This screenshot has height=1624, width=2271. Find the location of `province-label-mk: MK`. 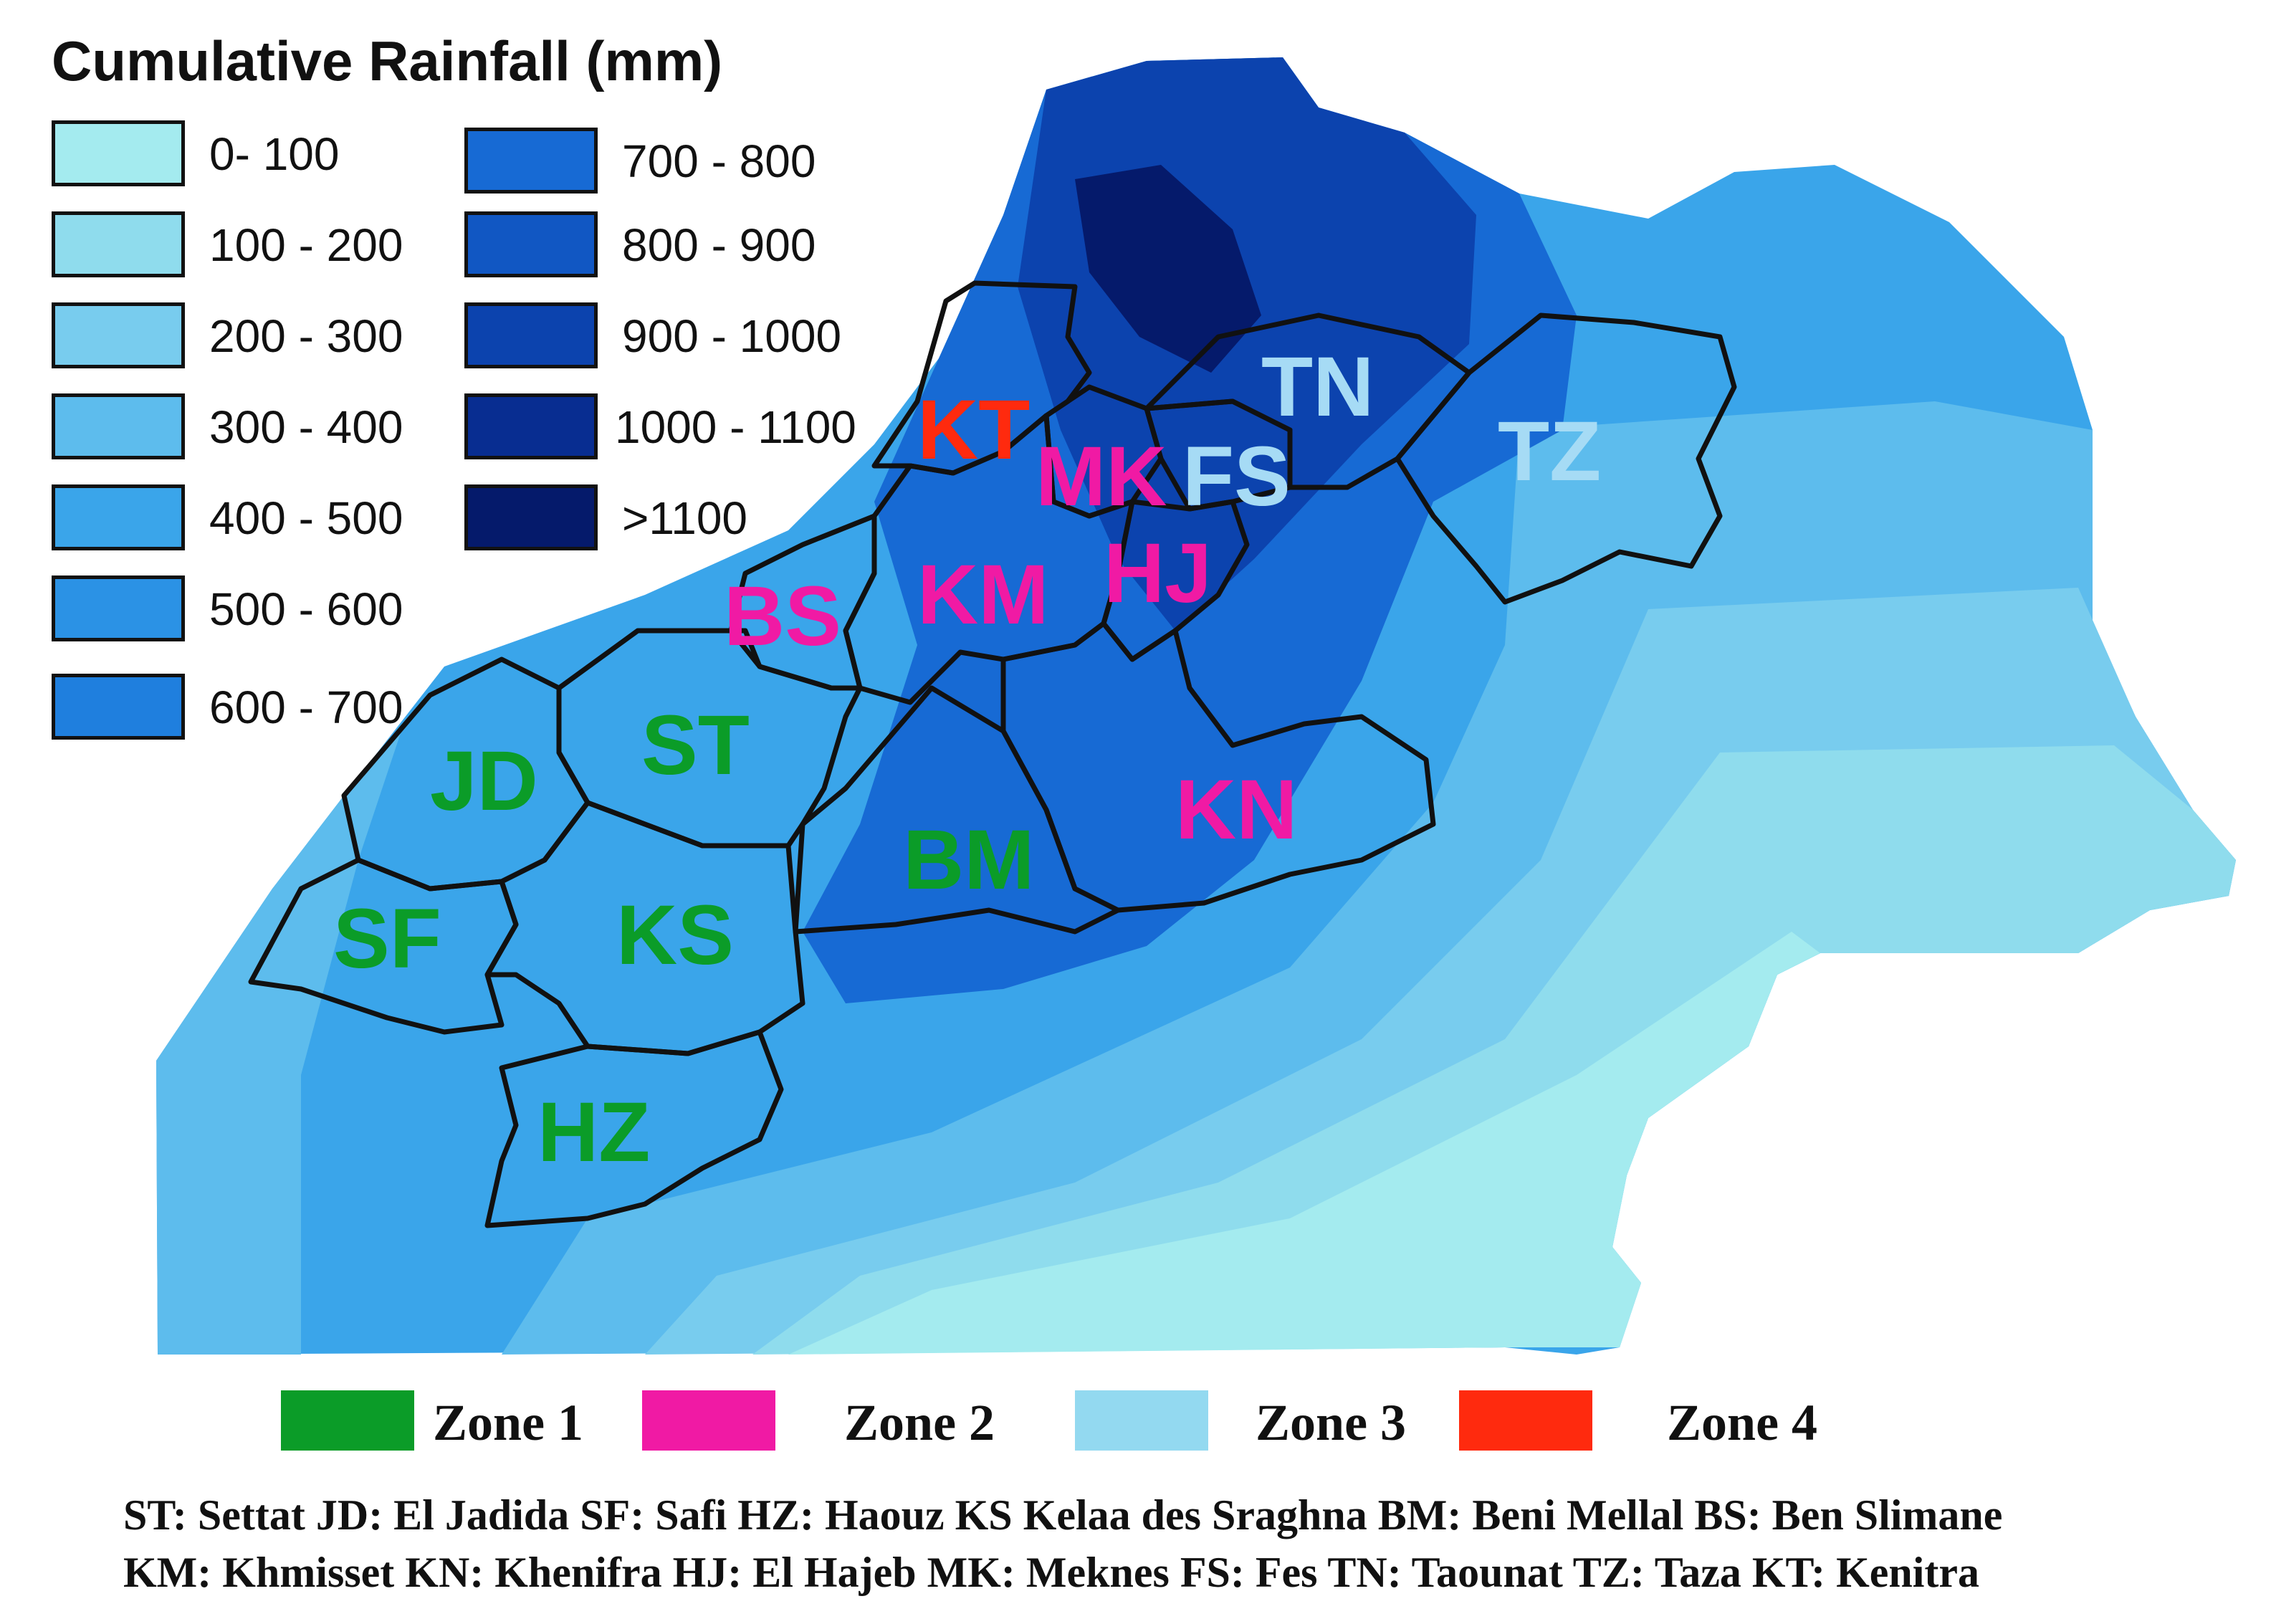

province-label-mk: MK is located at coordinates (1101, 476).